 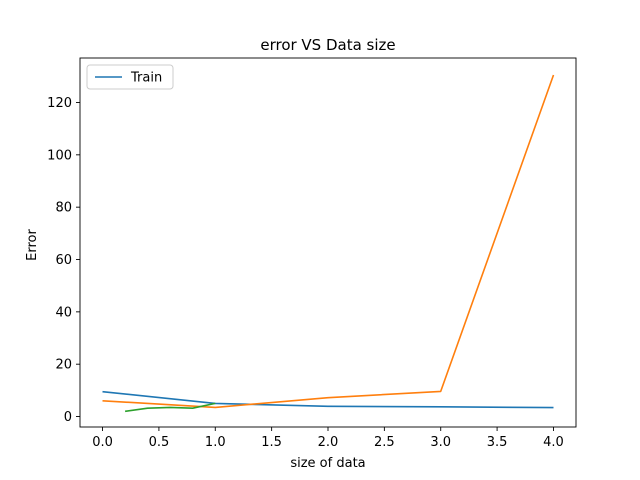 I want to click on x-tick-label: 1.5, so click(x=271, y=442).